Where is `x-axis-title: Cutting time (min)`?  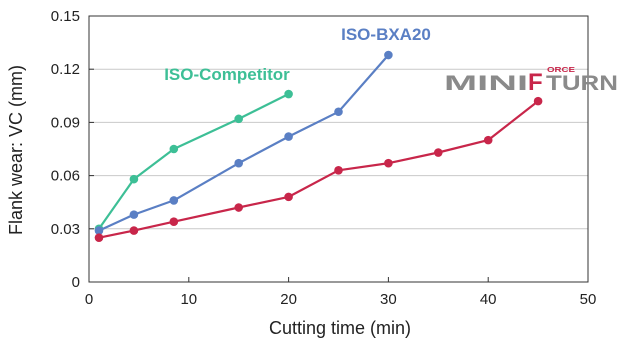
x-axis-title: Cutting time (min) is located at coordinates (340, 328).